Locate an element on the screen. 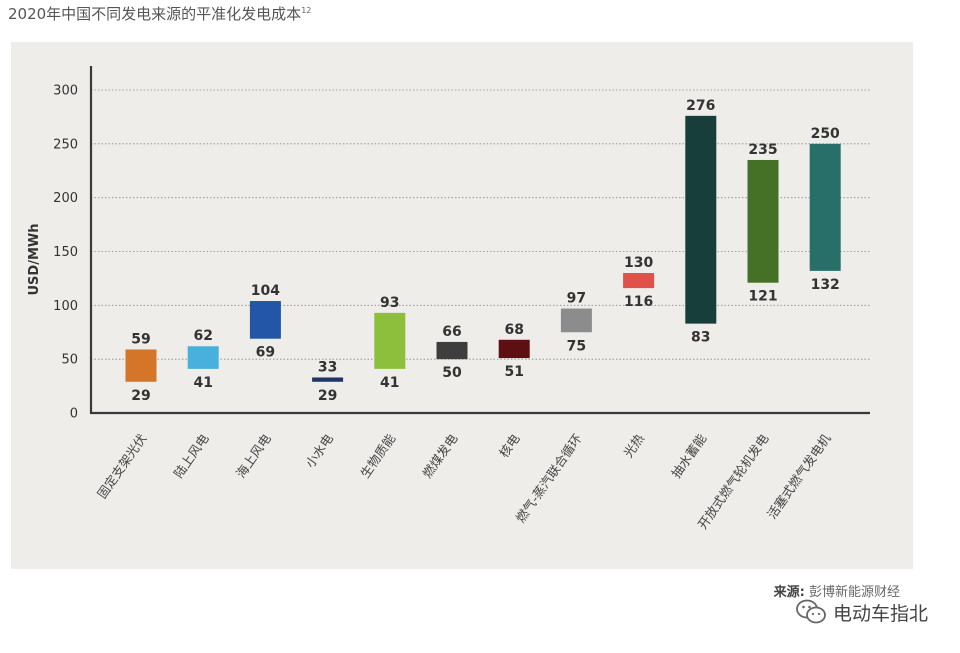 Image resolution: width=960 pixels, height=653 pixels. y-tick-label: 100 is located at coordinates (65, 306).